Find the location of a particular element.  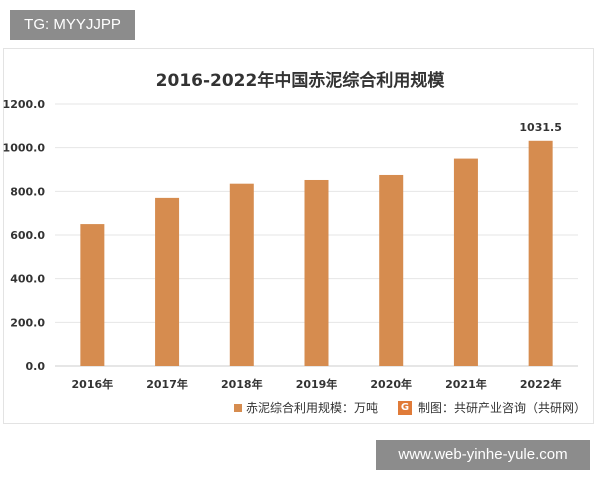

legend-label: 赤泥综合利用规模：万吨 is located at coordinates (312, 408).